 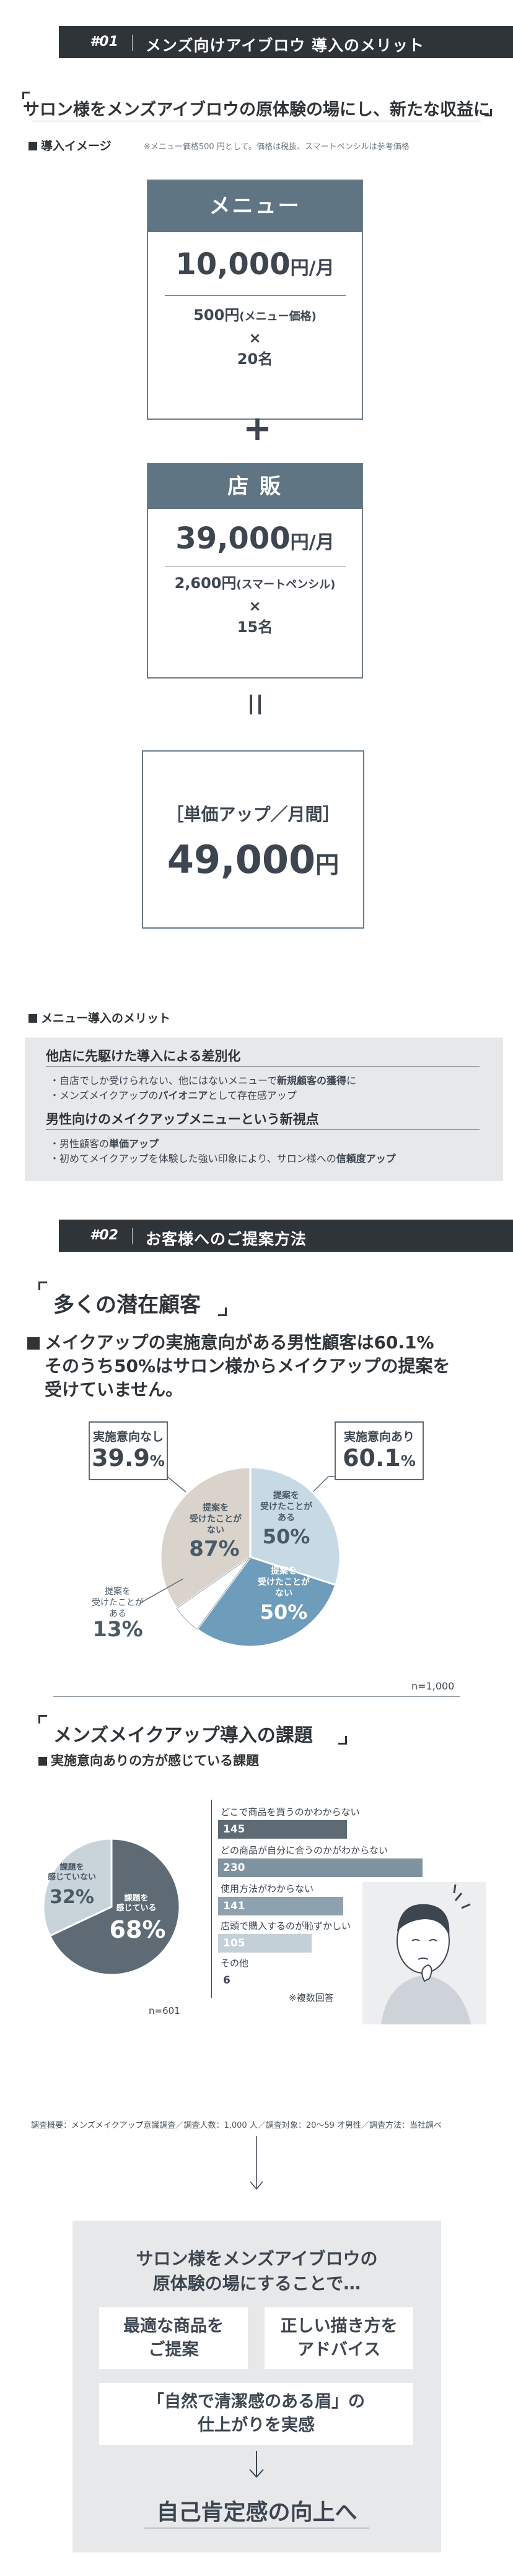 I want to click on divider, so click(x=256, y=1696).